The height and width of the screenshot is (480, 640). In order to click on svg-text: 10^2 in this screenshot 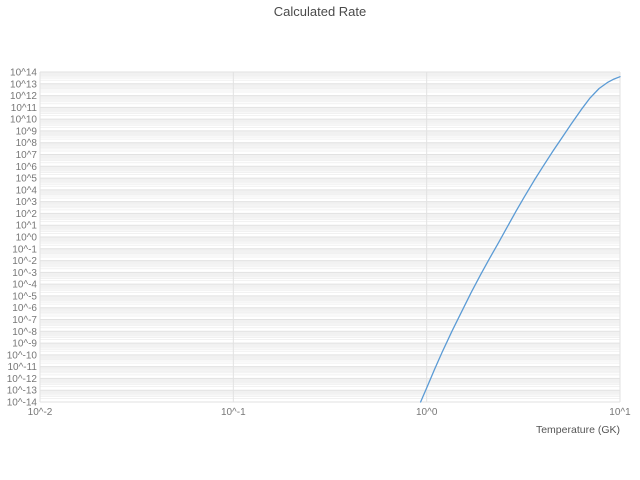, I will do `click(27, 214)`.